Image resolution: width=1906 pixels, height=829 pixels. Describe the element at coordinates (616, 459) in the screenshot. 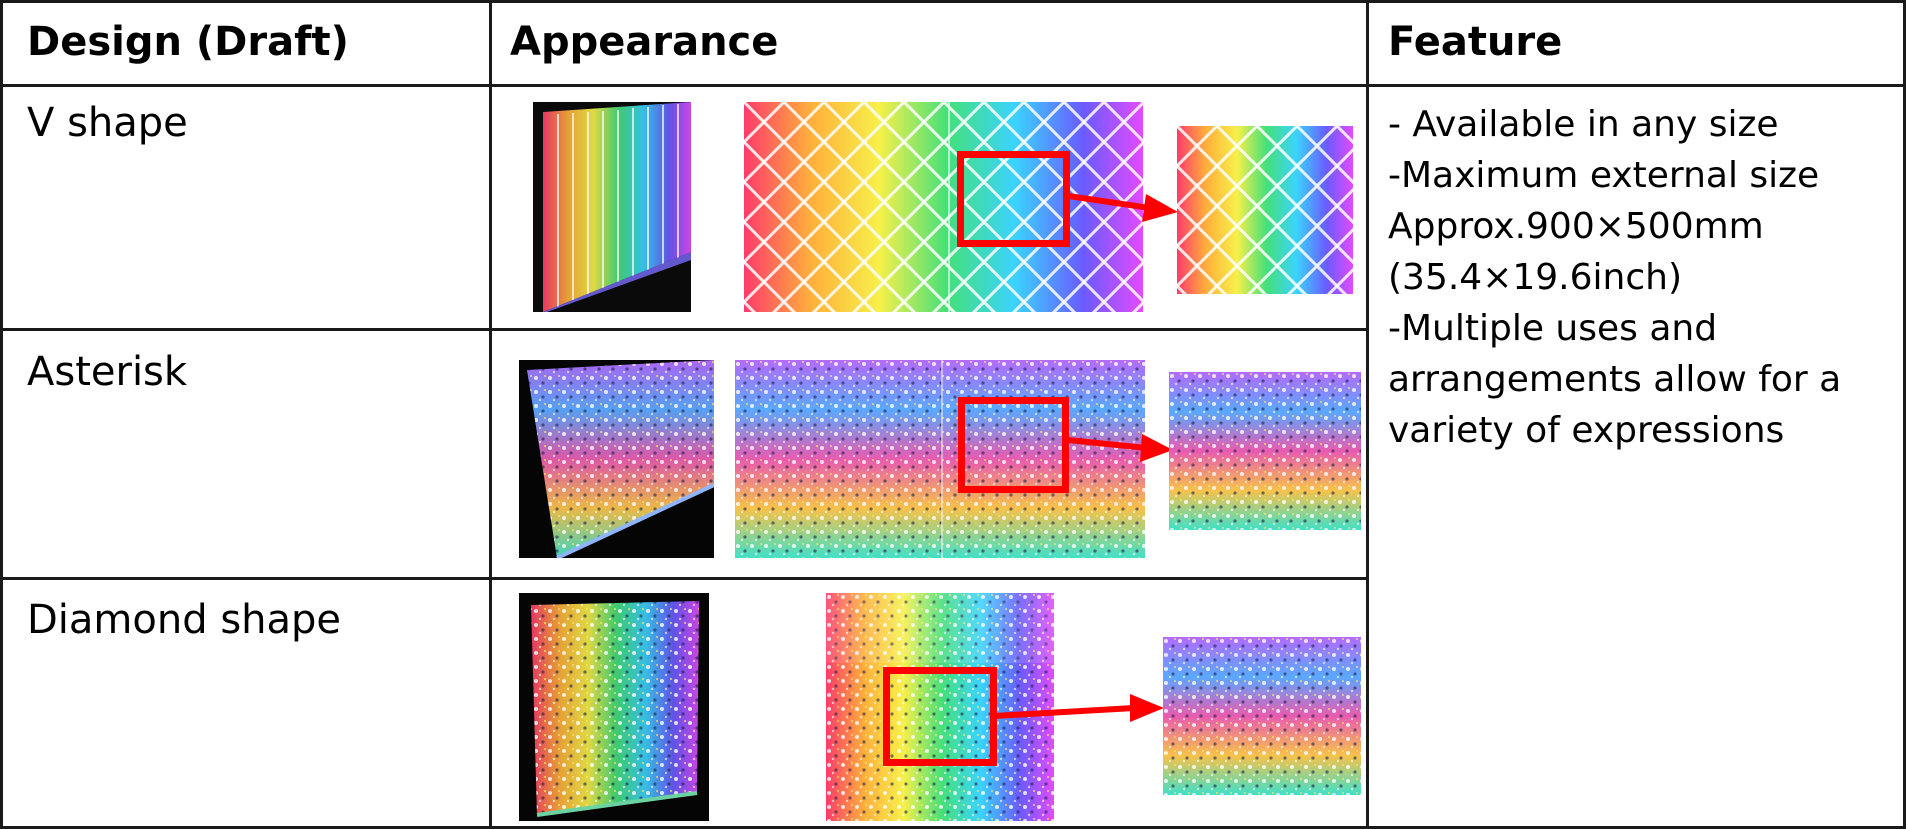

I see `asterisk-installed-photo` at that location.